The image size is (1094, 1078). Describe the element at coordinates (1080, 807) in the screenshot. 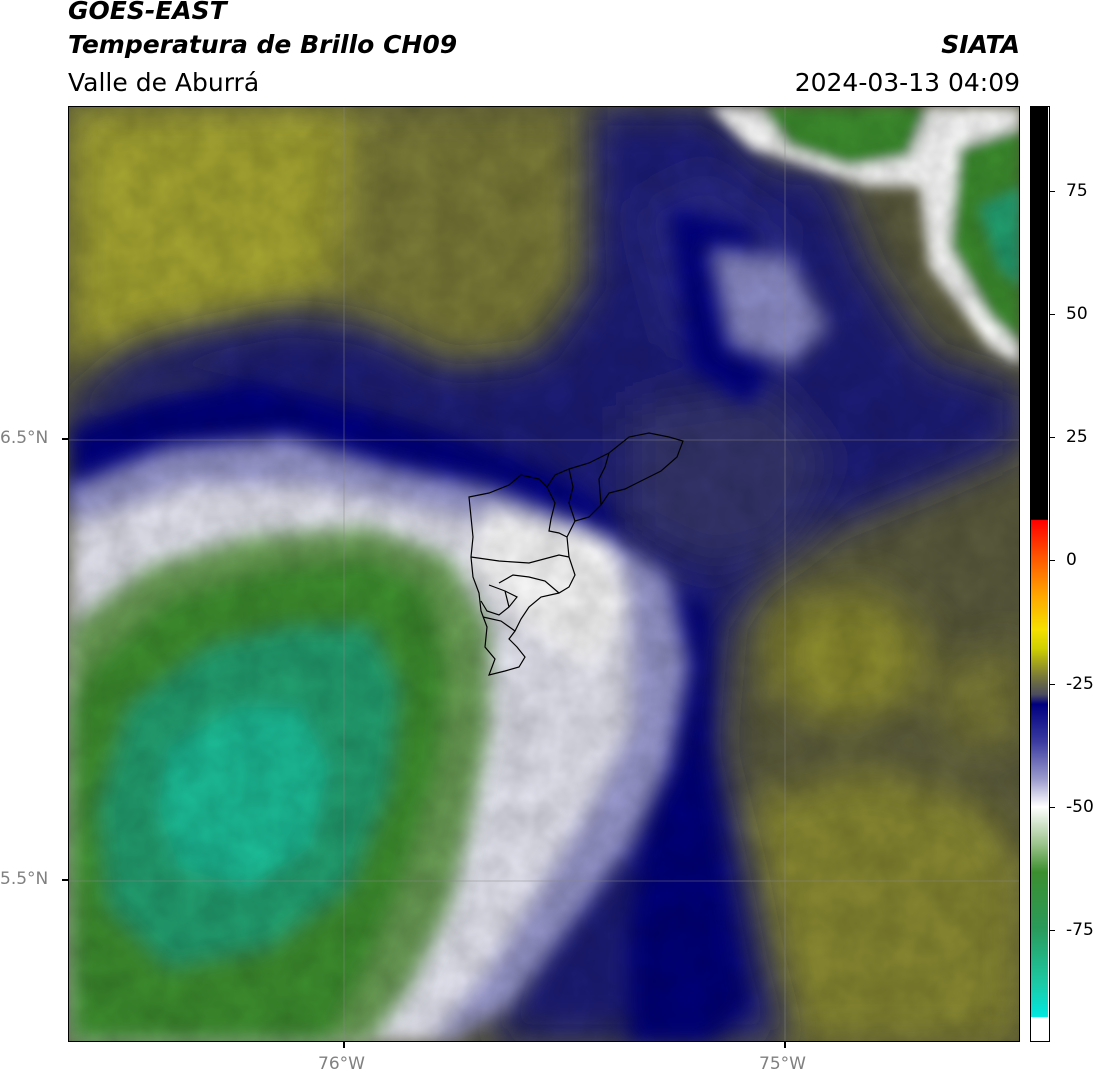

I see `colorbar-label: -50` at that location.